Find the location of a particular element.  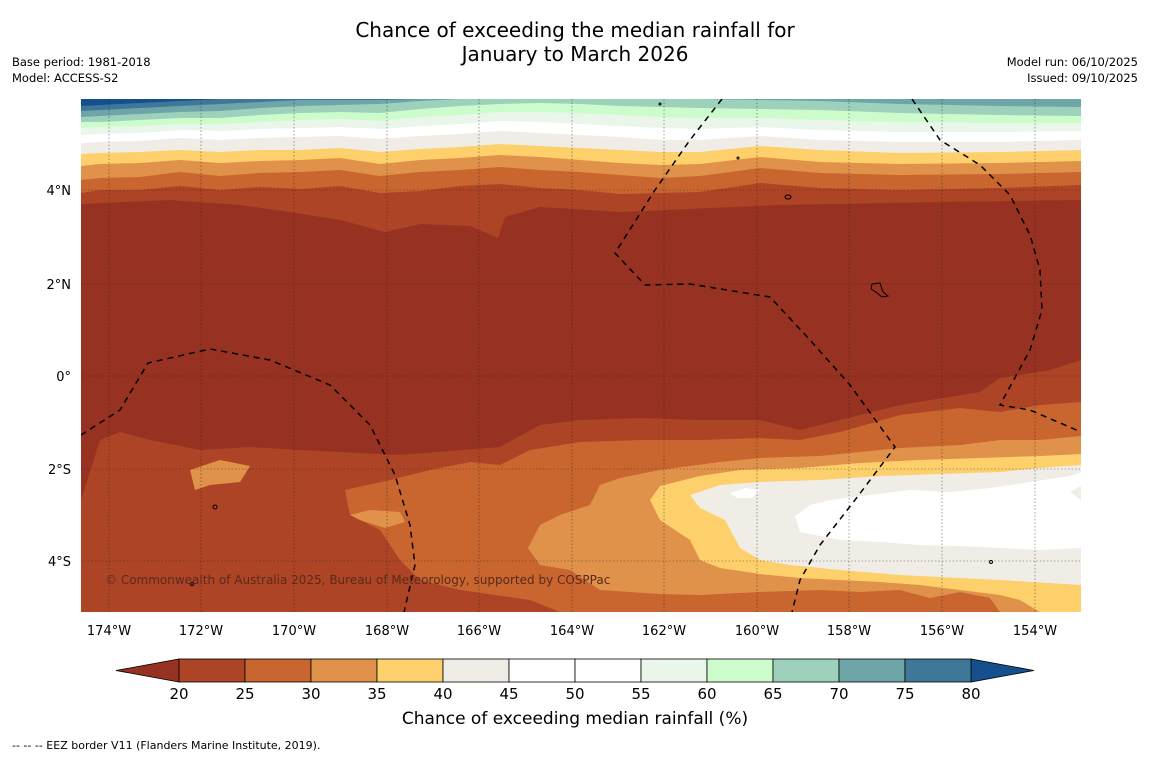

lat-tick-label: 2°N is located at coordinates (59, 285).